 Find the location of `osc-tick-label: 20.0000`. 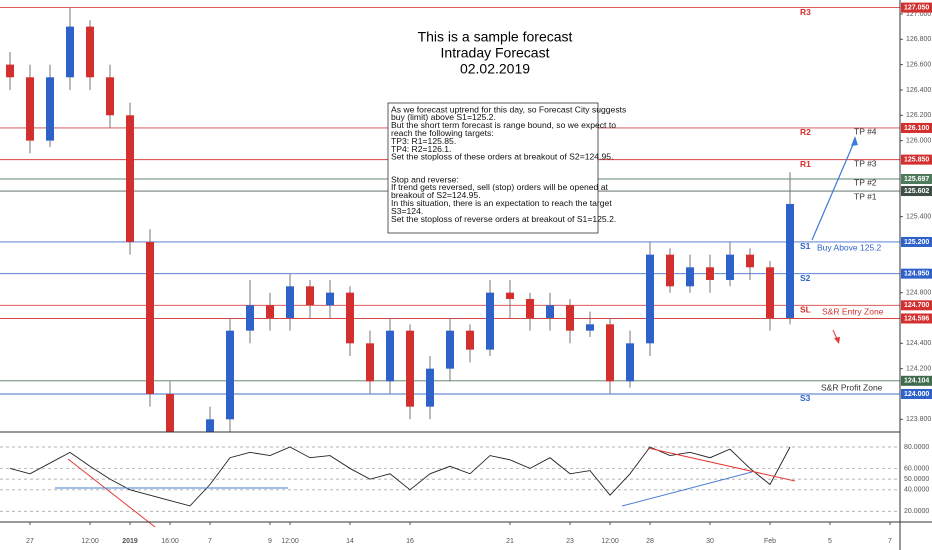

osc-tick-label: 20.0000 is located at coordinates (916, 511).